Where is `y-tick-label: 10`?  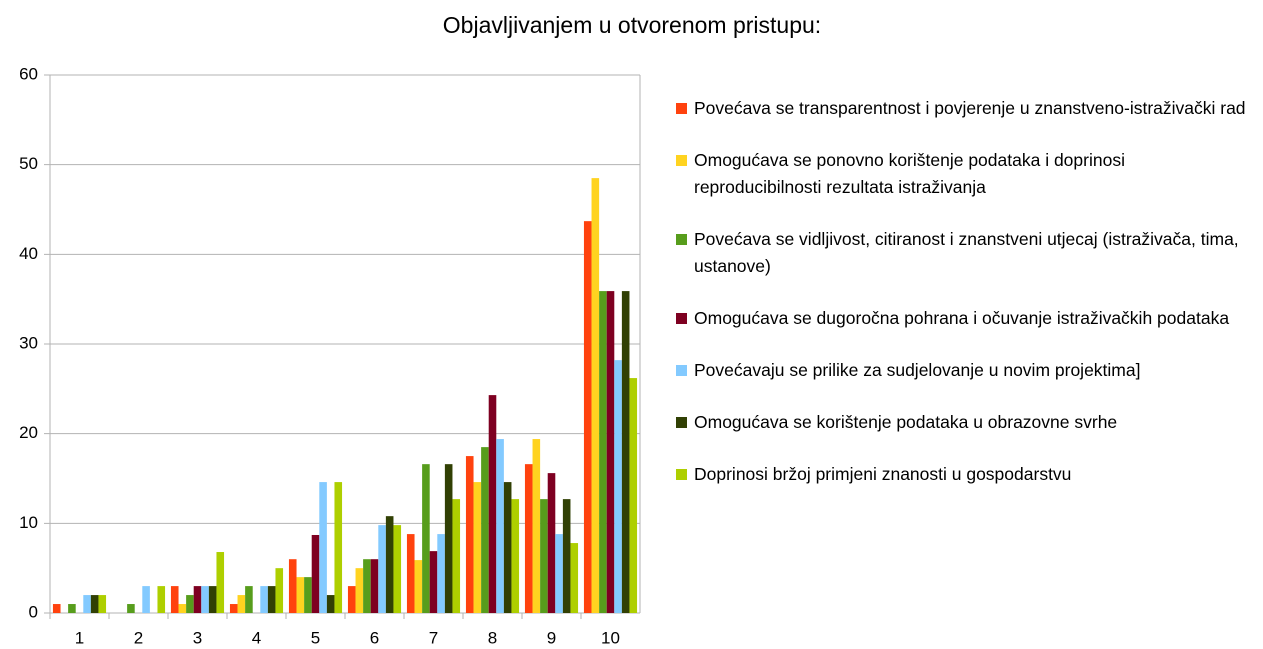
y-tick-label: 10 is located at coordinates (28, 522).